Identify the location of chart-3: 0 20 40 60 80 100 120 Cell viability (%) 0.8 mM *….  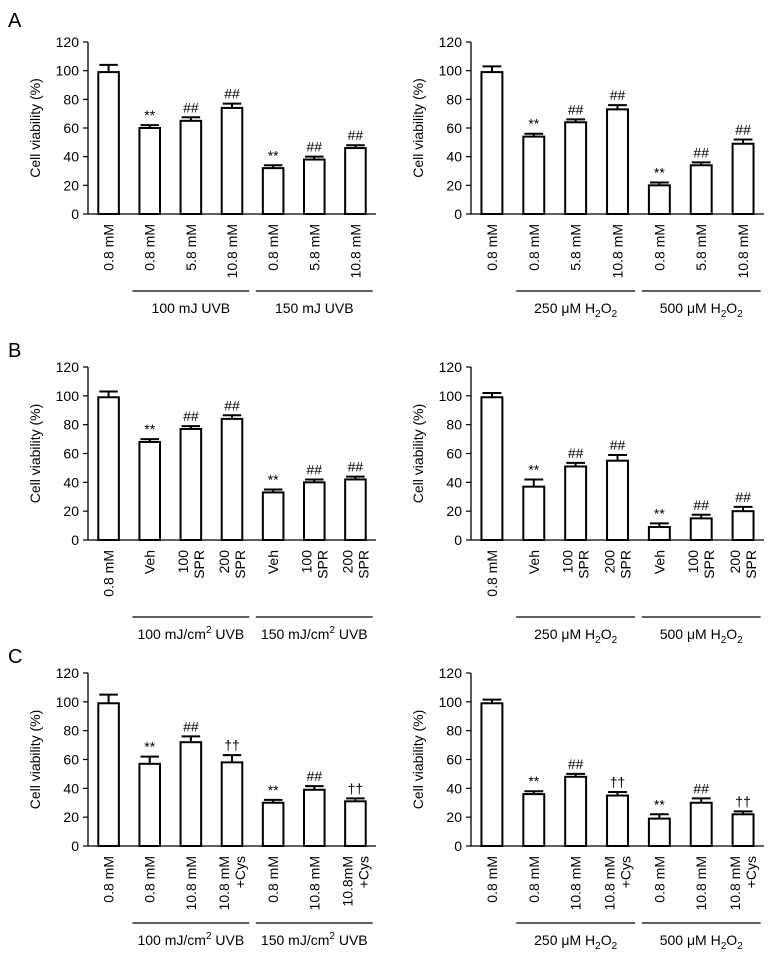
(201, 500).